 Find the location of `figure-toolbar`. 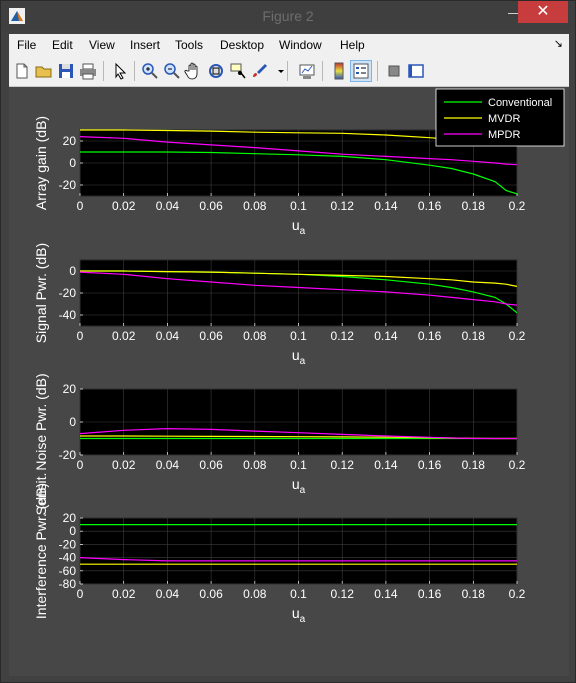

figure-toolbar is located at coordinates (289, 71).